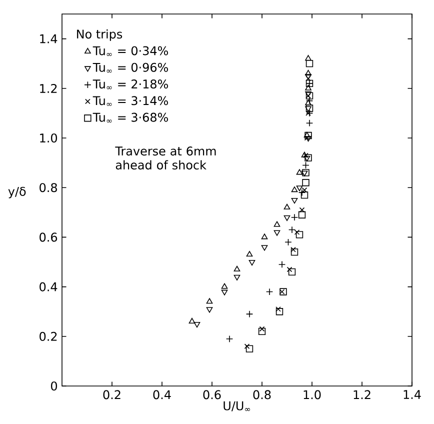  What do you see at coordinates (412, 394) in the screenshot?
I see `x-tick-label: 1.4` at bounding box center [412, 394].